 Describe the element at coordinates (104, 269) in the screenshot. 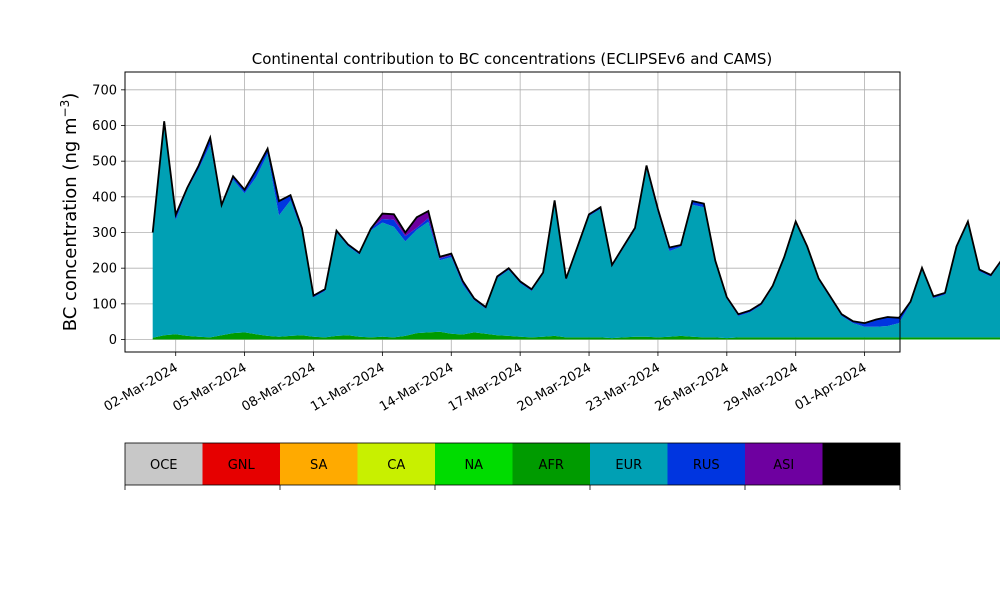

I see `y-tick-label: 200` at that location.